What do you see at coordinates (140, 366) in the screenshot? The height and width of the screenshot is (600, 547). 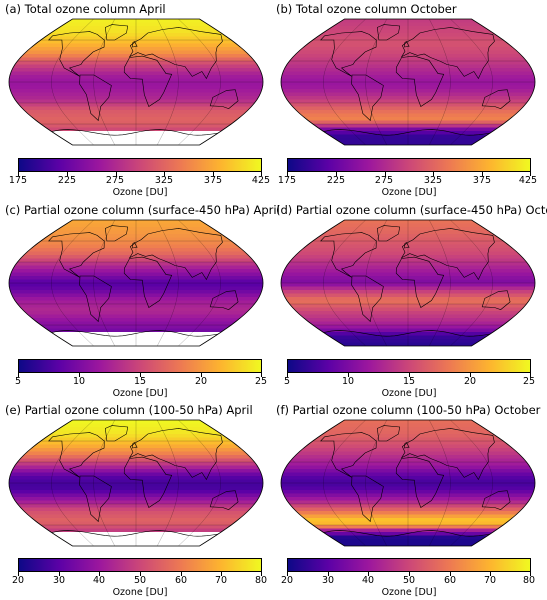 I see `colorbar-c` at bounding box center [140, 366].